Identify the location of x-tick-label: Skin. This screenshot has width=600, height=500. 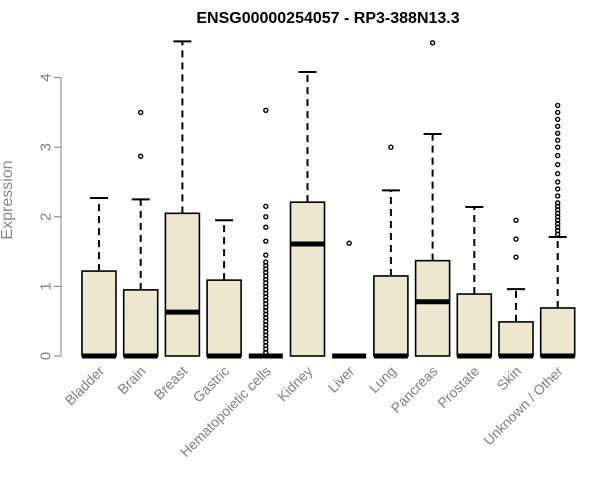
(509, 378).